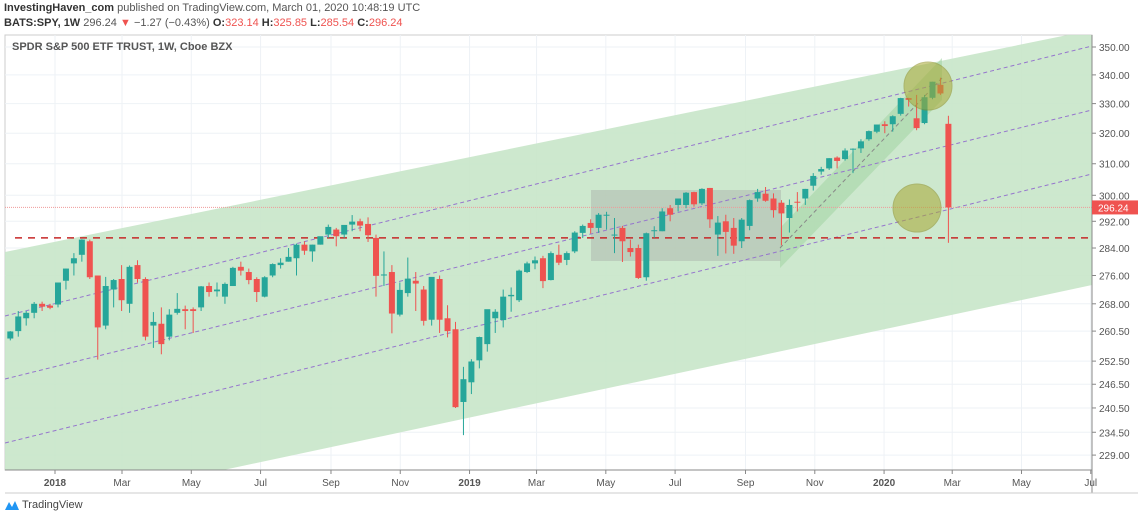  I want to click on author-name: InvestingHaven_com, so click(59, 8).